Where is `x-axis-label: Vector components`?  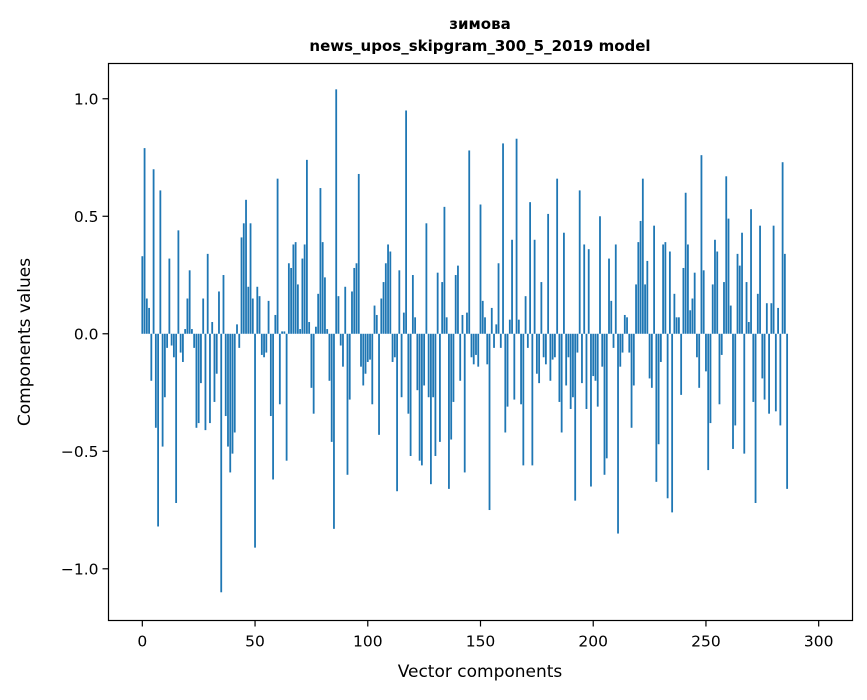 x-axis-label: Vector components is located at coordinates (480, 672).